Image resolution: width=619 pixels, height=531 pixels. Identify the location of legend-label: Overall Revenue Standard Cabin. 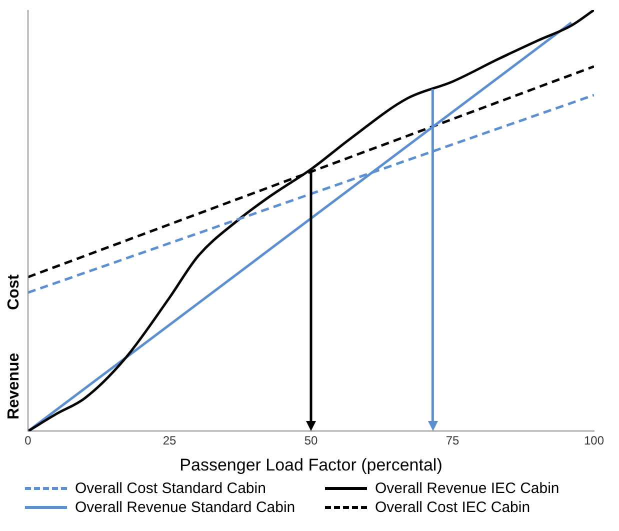
(185, 507).